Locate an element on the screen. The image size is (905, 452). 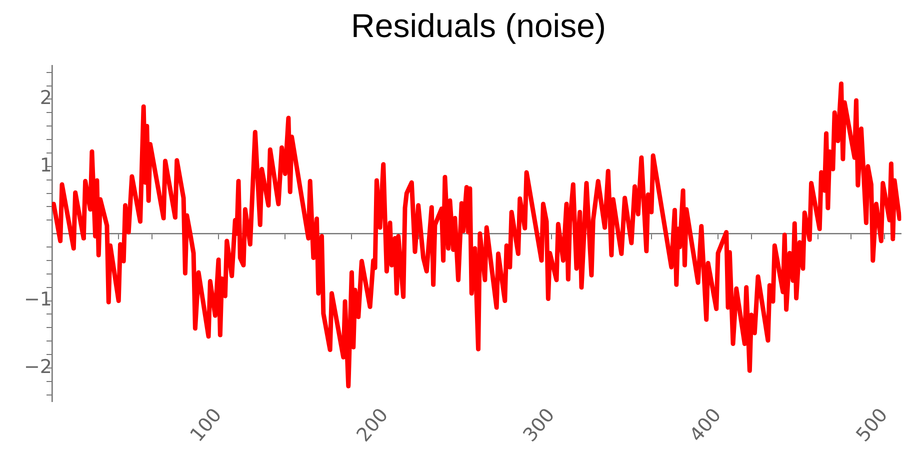
chart-title: Residuals (noise) is located at coordinates (478, 25).